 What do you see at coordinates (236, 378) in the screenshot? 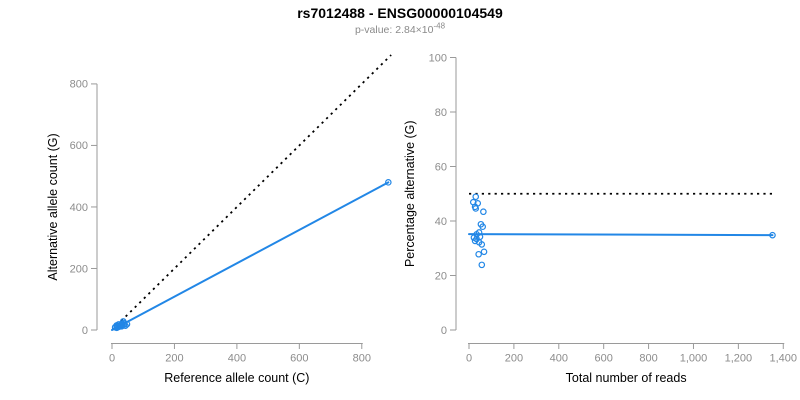
I see `x-axis-title: Reference allele count (C)` at bounding box center [236, 378].